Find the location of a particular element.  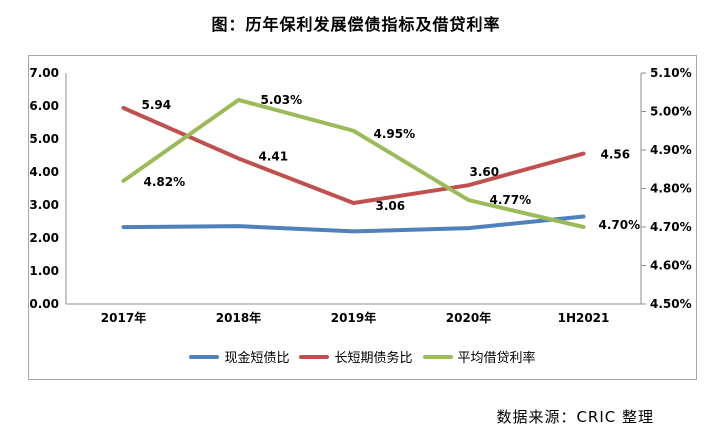

x-axis-category-label: 2018年 is located at coordinates (238, 317).